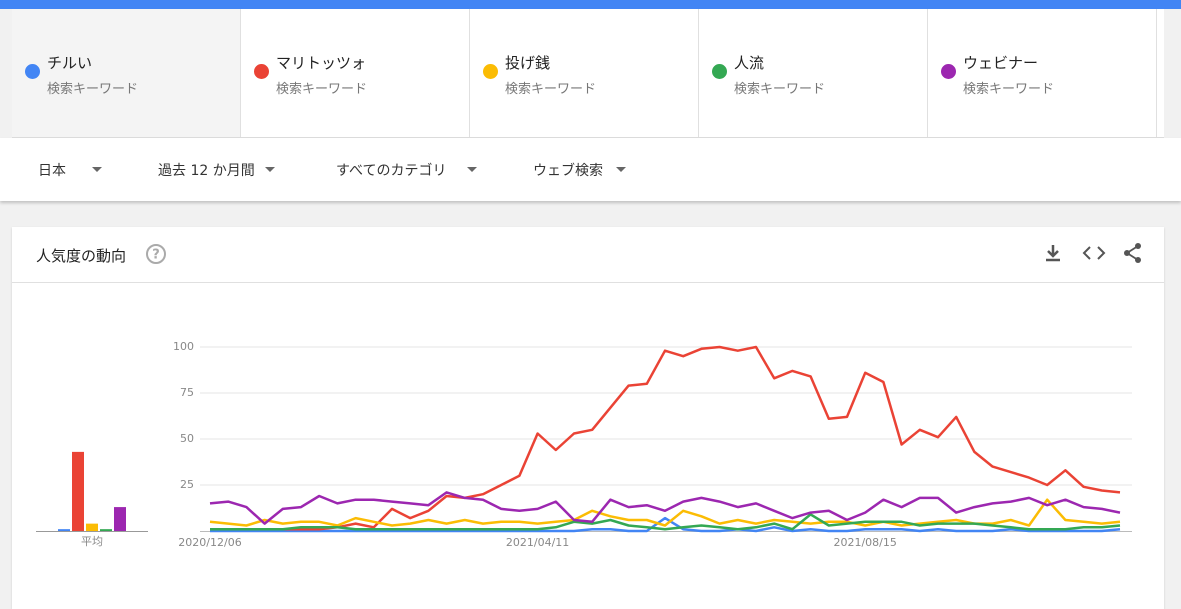 The width and height of the screenshot is (1181, 609). Describe the element at coordinates (537, 542) in the screenshot. I see `x-tick-label: 2021/04/11` at that location.